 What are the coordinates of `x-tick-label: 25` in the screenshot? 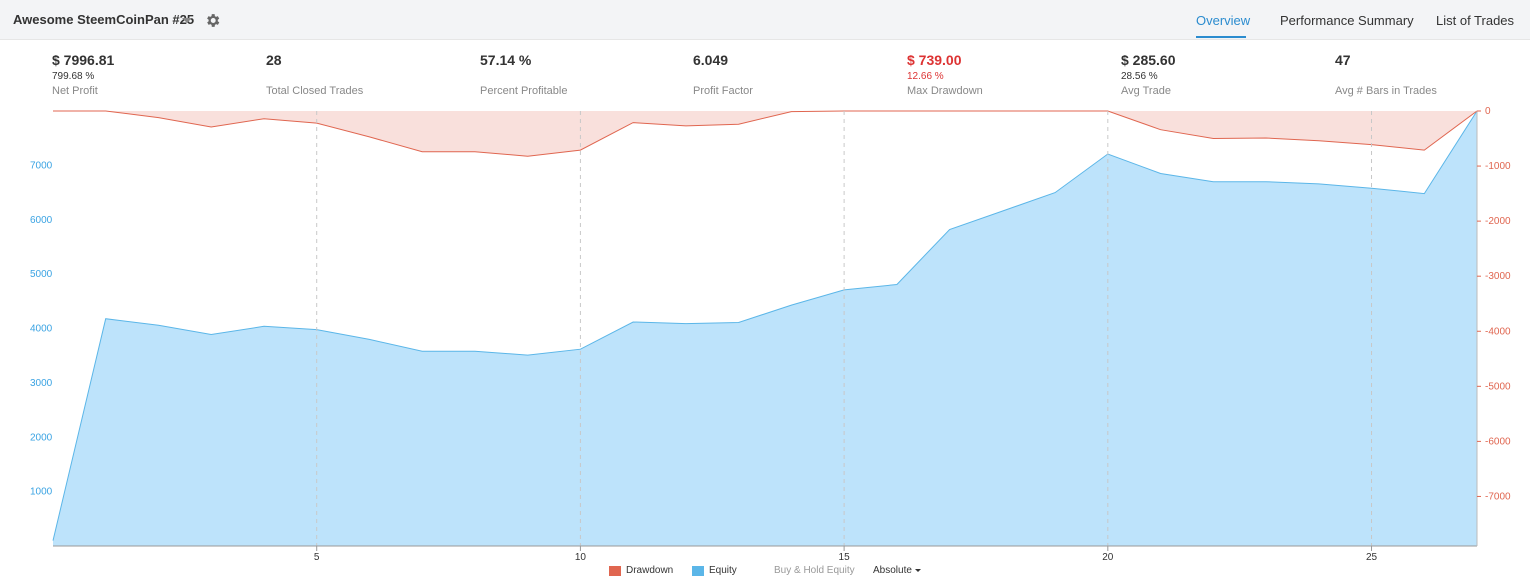 It's located at (1372, 557).